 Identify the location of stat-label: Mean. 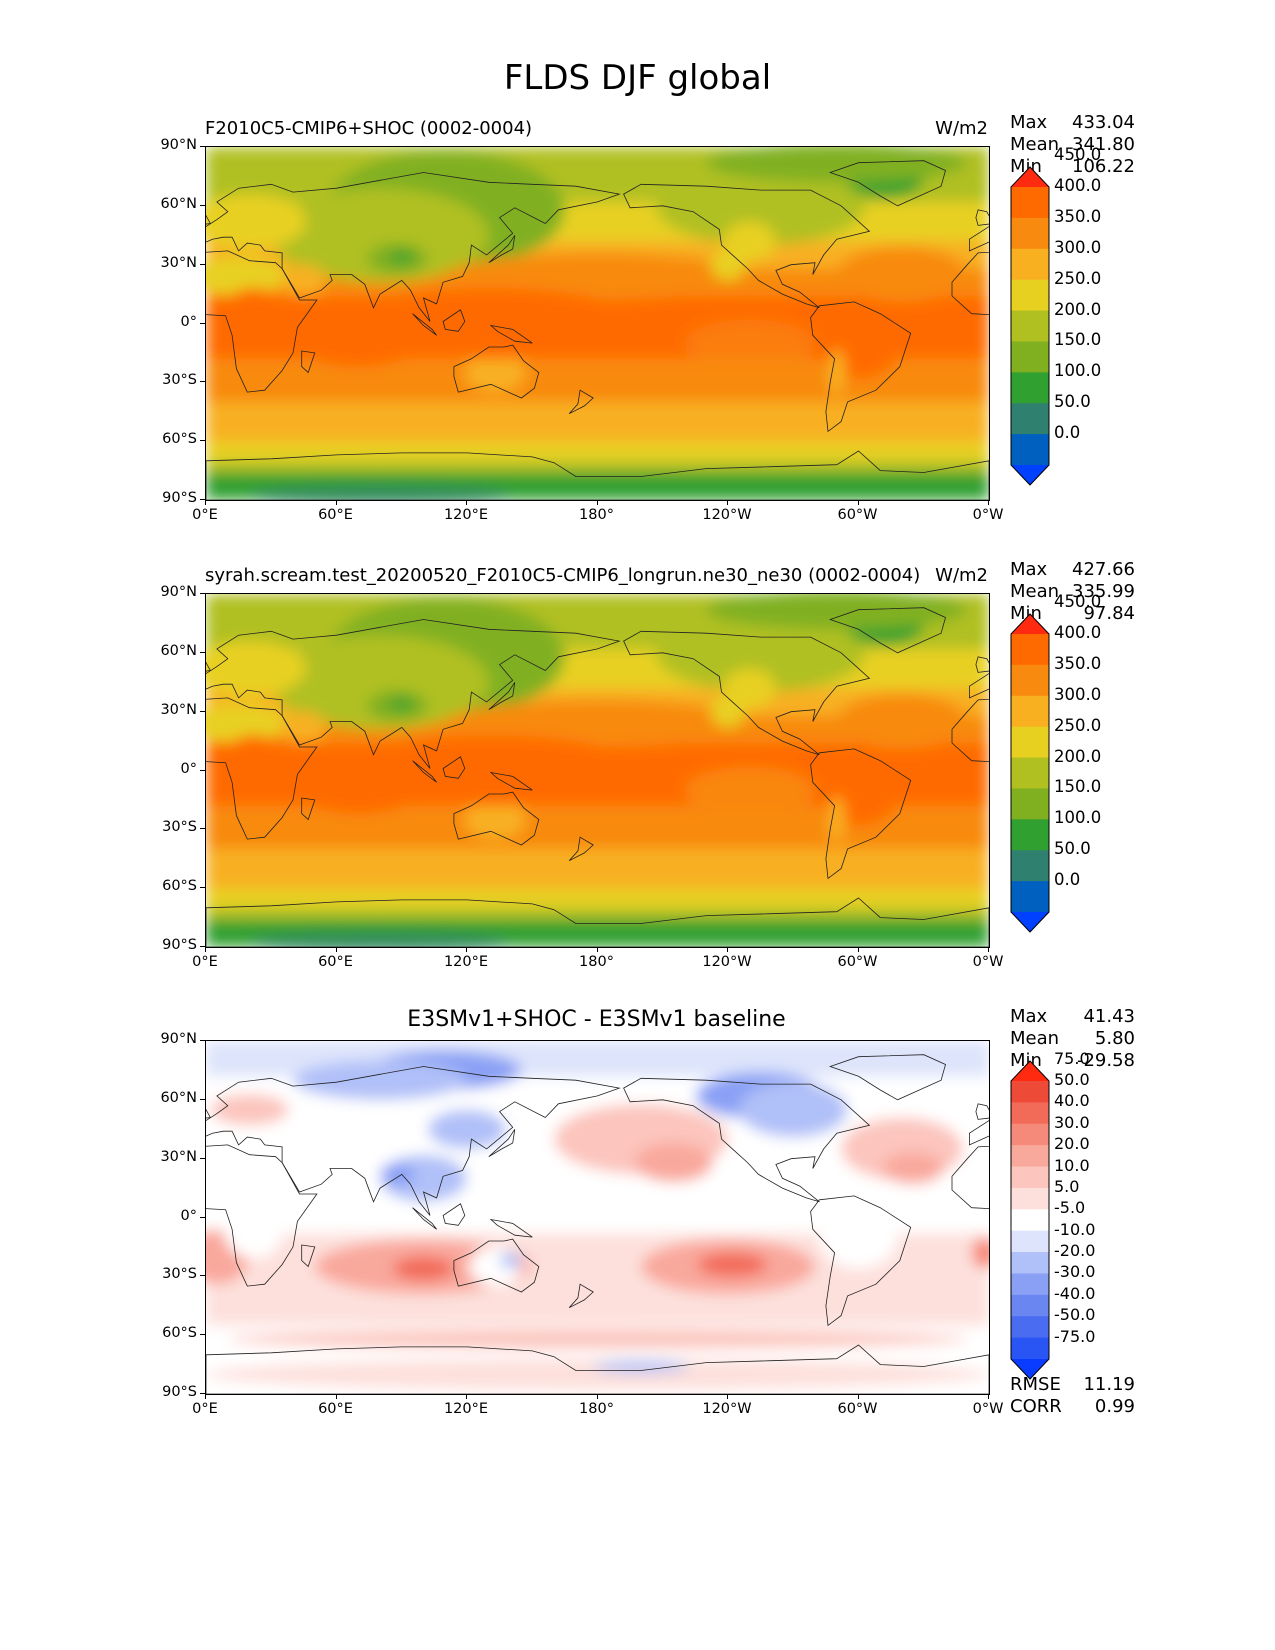
(1035, 1038).